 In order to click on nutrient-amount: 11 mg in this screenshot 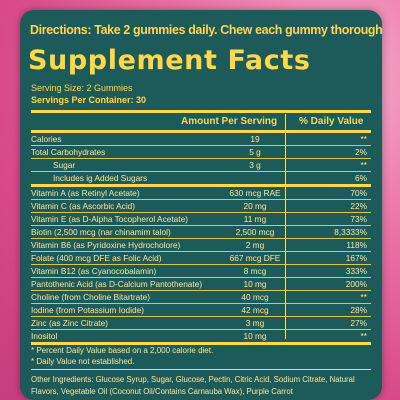, I will do `click(255, 219)`.